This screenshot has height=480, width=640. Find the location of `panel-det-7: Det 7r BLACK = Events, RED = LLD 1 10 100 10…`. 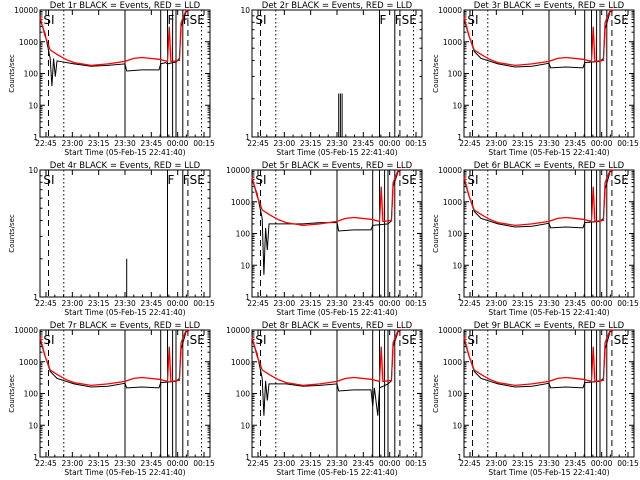

panel-det-7: Det 7r BLACK = Events, RED = LLD 1 10 100 10… is located at coordinates (111, 399).